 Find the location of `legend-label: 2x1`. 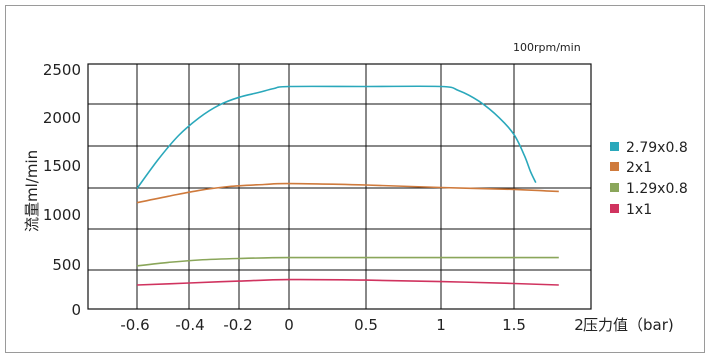

legend-label: 2x1 is located at coordinates (639, 168).